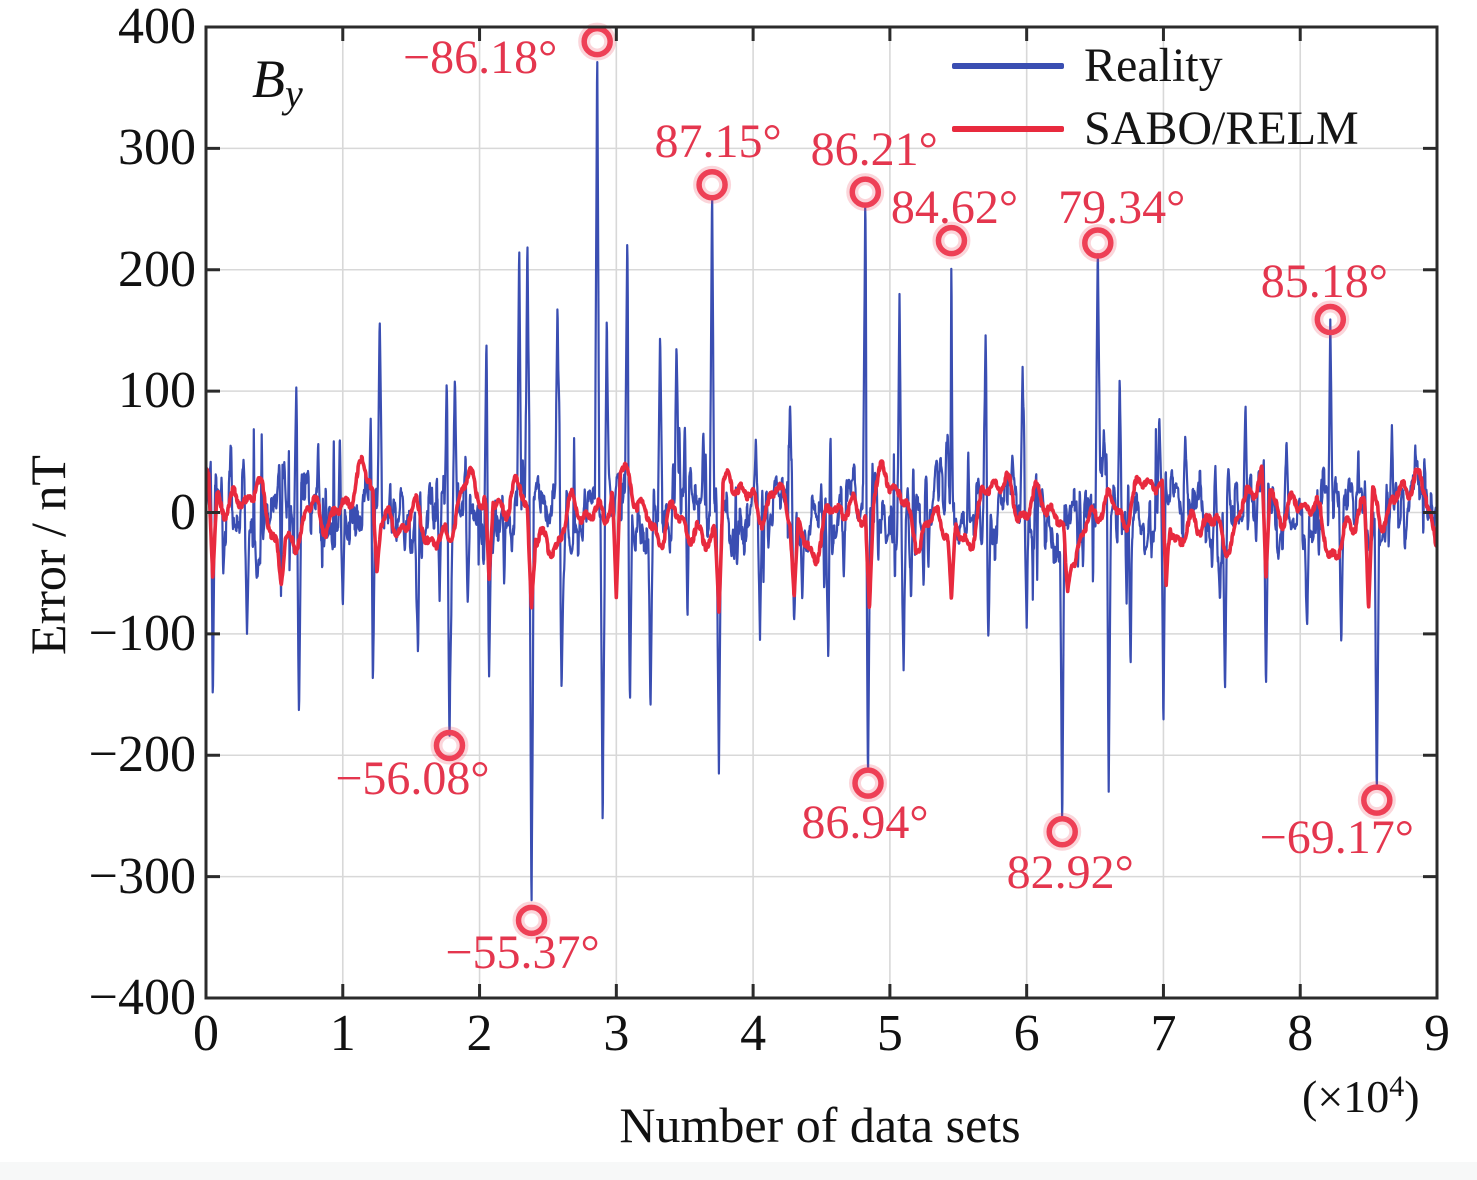 The image size is (1477, 1180). I want to click on x-tick-label: 4, so click(753, 1033).